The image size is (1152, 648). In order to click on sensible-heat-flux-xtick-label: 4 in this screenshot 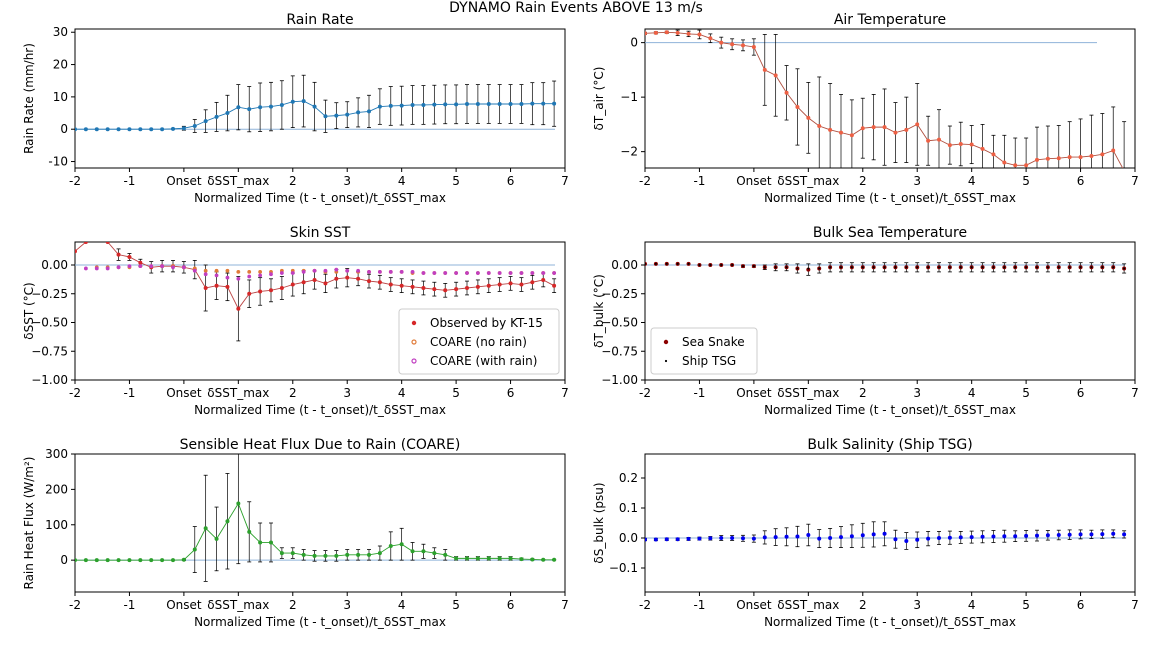, I will do `click(402, 605)`.